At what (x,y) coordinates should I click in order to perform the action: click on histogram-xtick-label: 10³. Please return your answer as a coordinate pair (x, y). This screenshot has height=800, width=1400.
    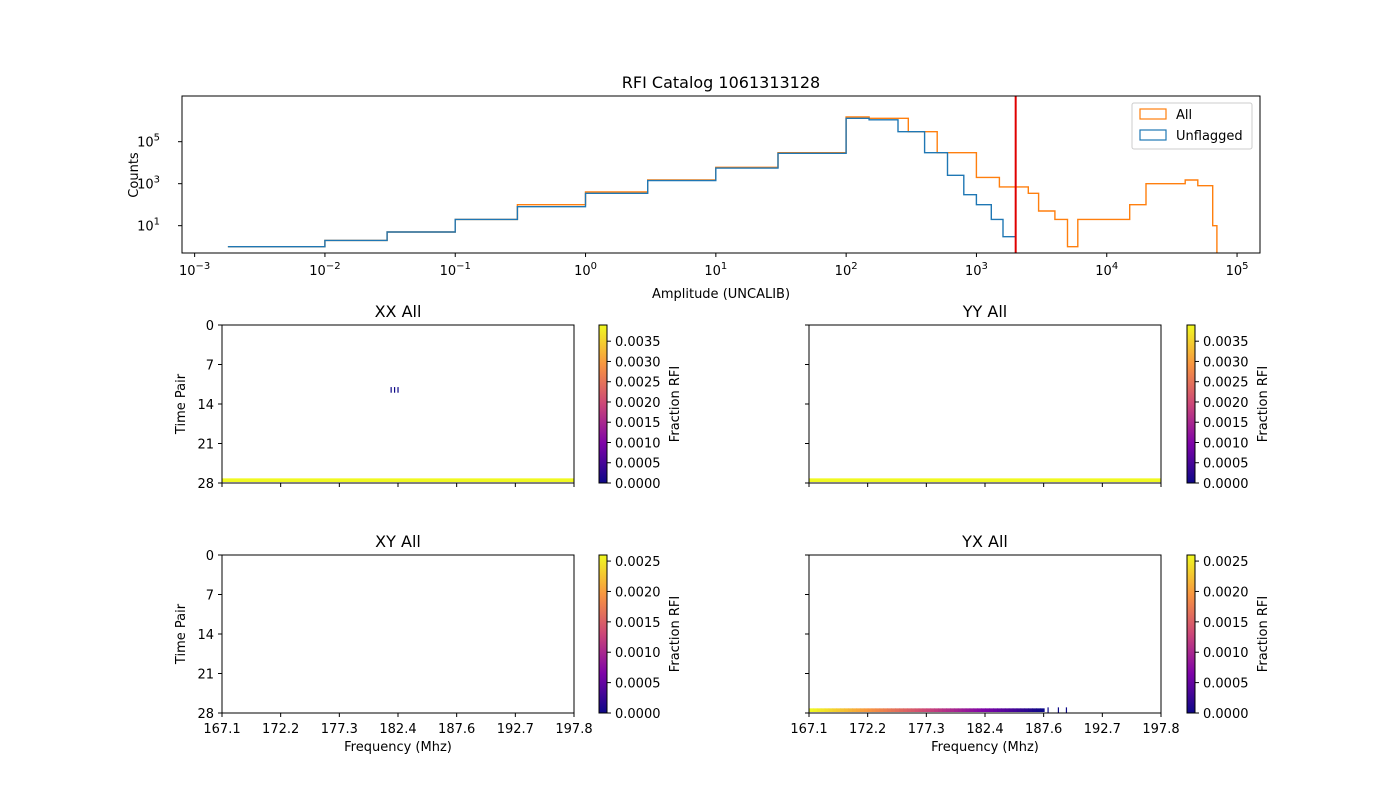
    Looking at the image, I should click on (976, 270).